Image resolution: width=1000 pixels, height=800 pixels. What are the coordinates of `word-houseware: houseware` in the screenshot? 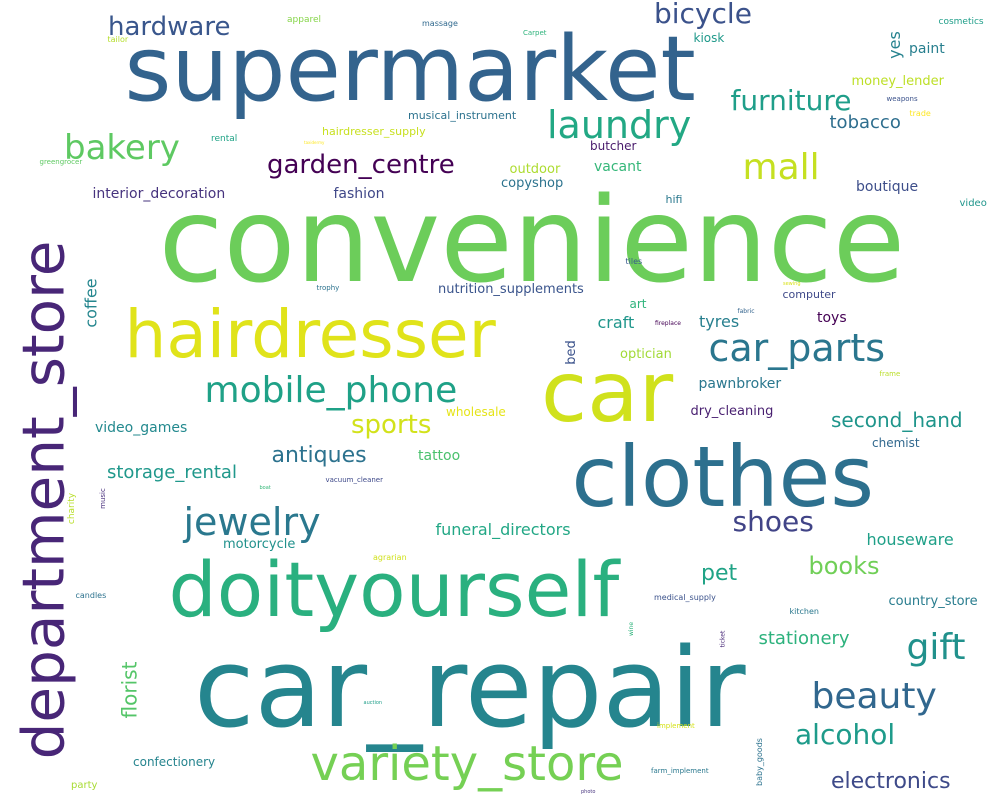 It's located at (910, 539).